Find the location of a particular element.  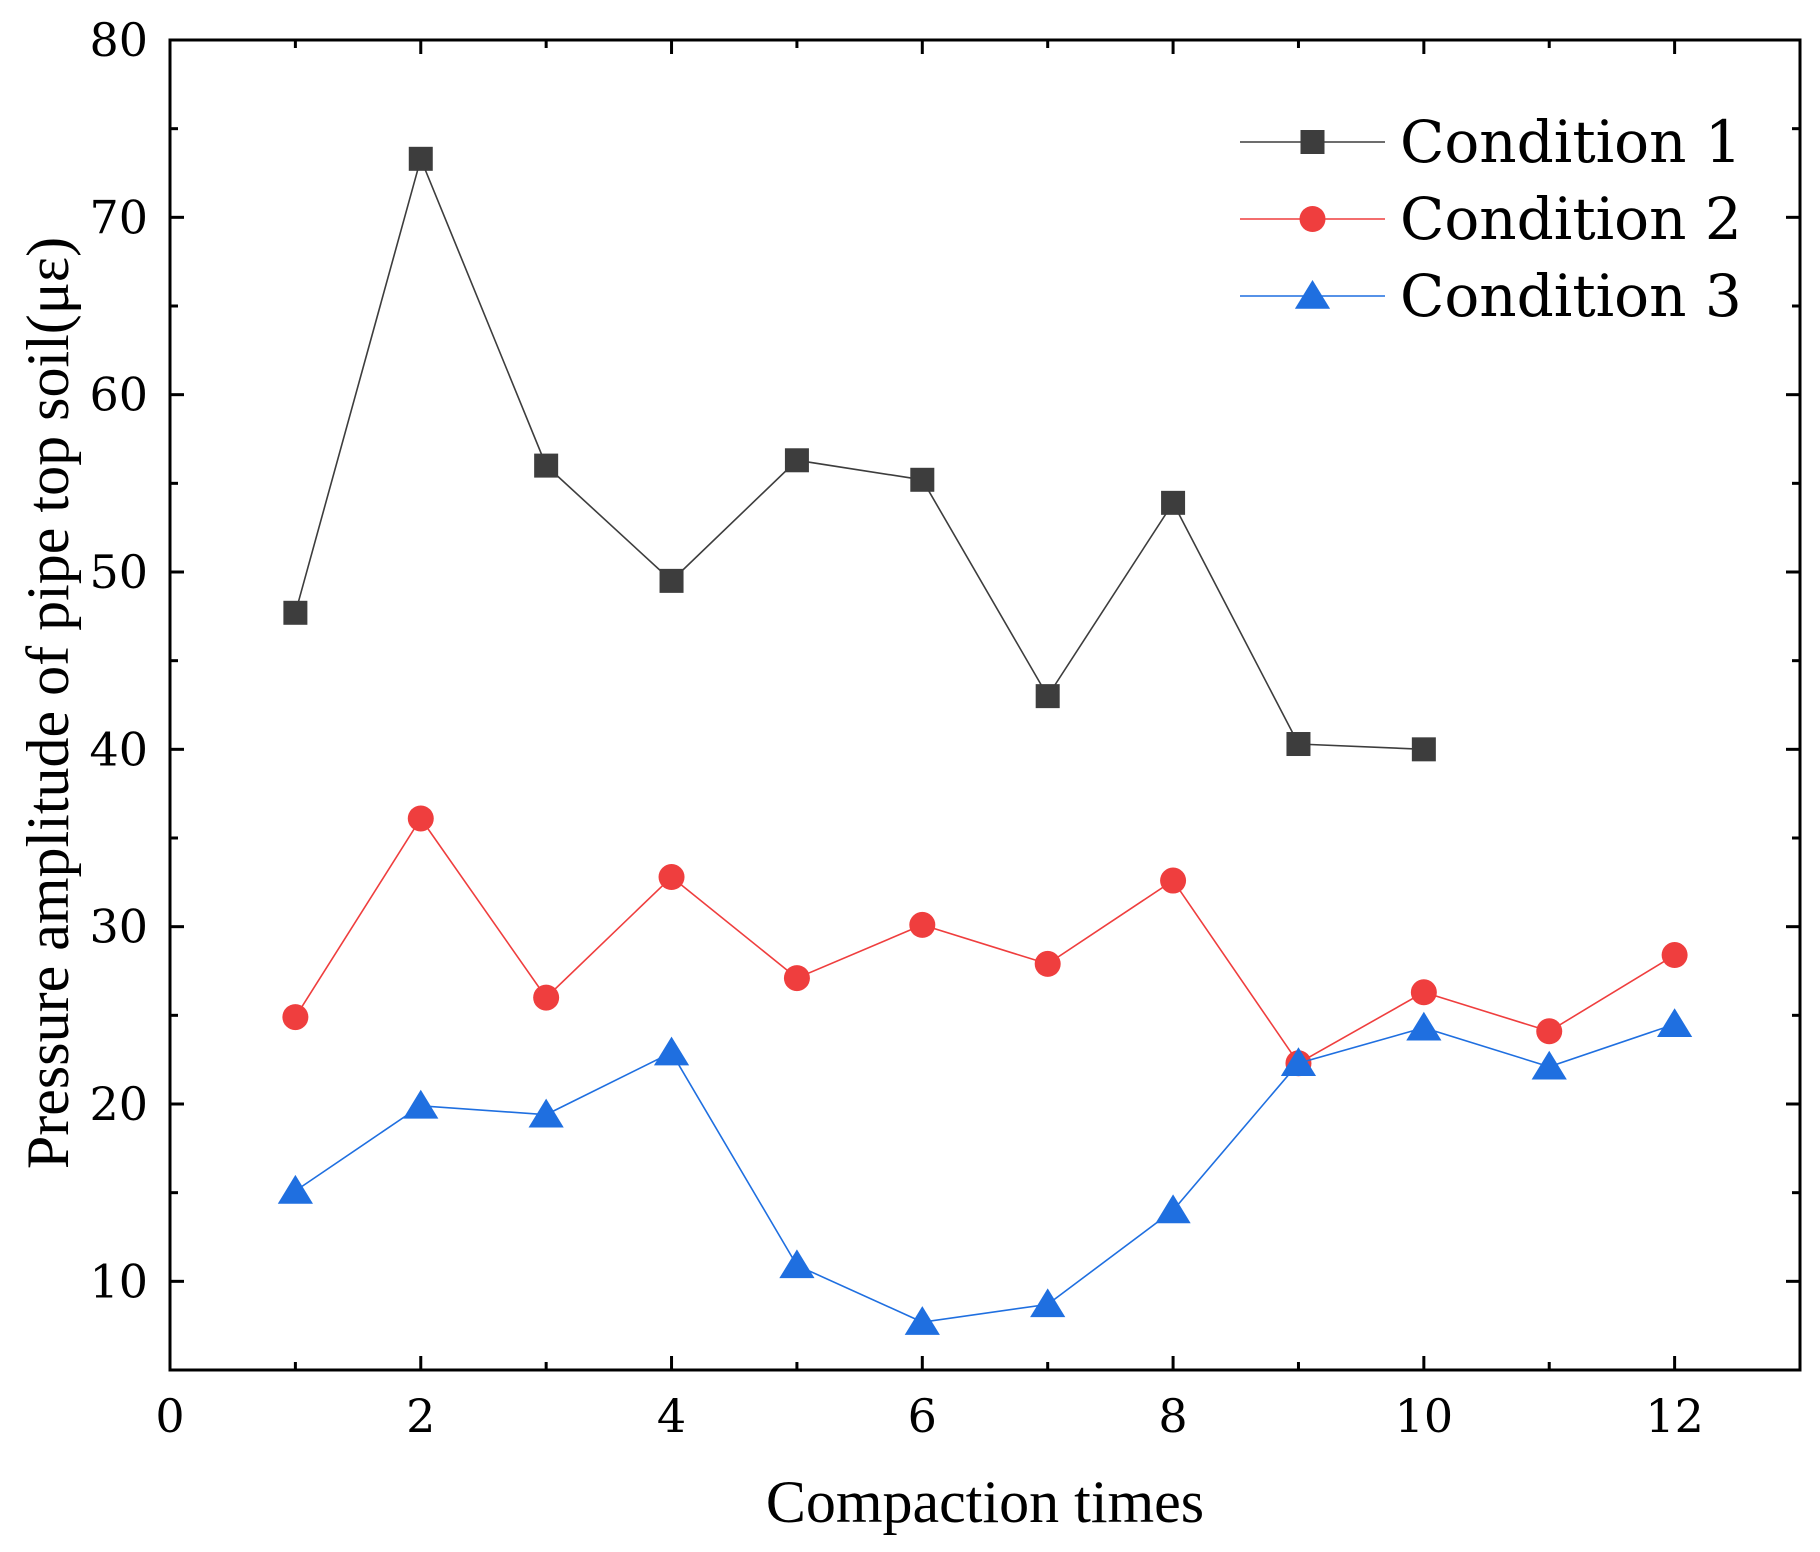

y-tick-label: 20 is located at coordinates (118, 1104).